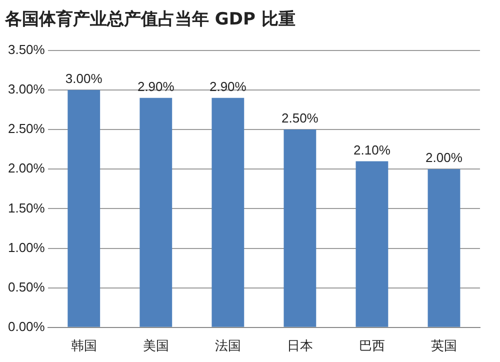  What do you see at coordinates (372, 150) in the screenshot?
I see `data-label: 2.10%` at bounding box center [372, 150].